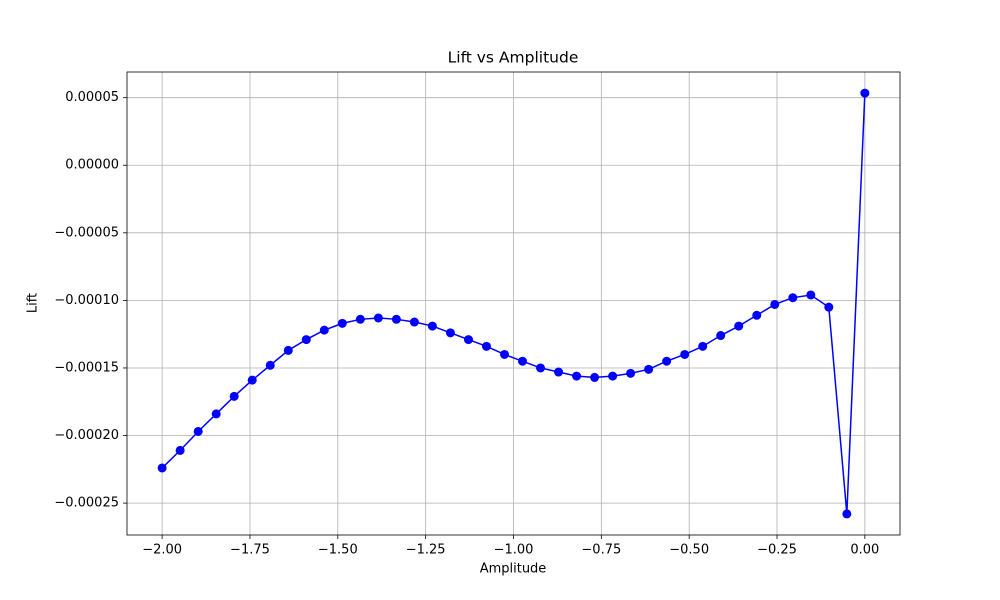  I want to click on x-tick-label: −2.00, so click(162, 550).